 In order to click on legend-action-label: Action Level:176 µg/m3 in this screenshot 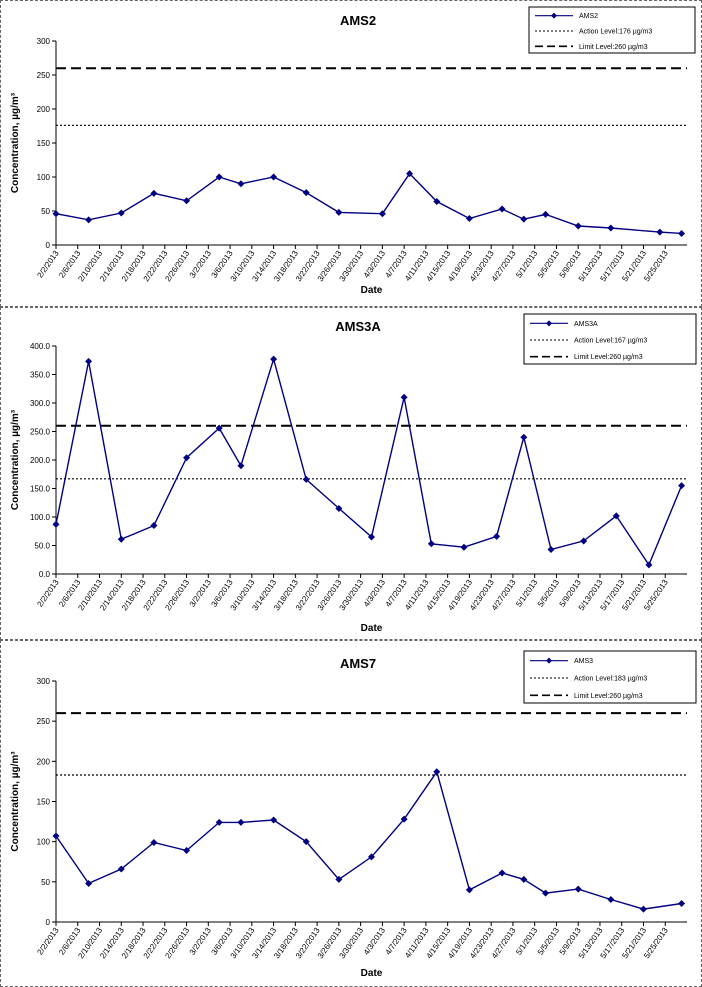, I will do `click(615, 32)`.